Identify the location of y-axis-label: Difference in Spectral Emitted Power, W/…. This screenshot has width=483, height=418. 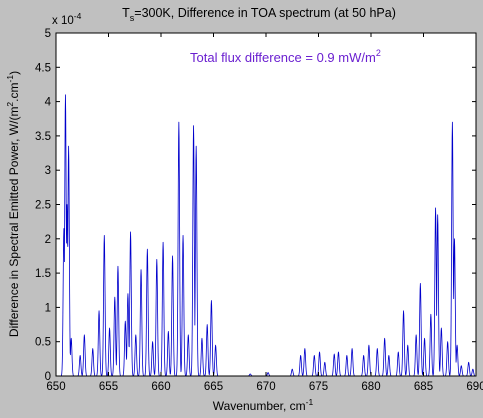
(13, 204).